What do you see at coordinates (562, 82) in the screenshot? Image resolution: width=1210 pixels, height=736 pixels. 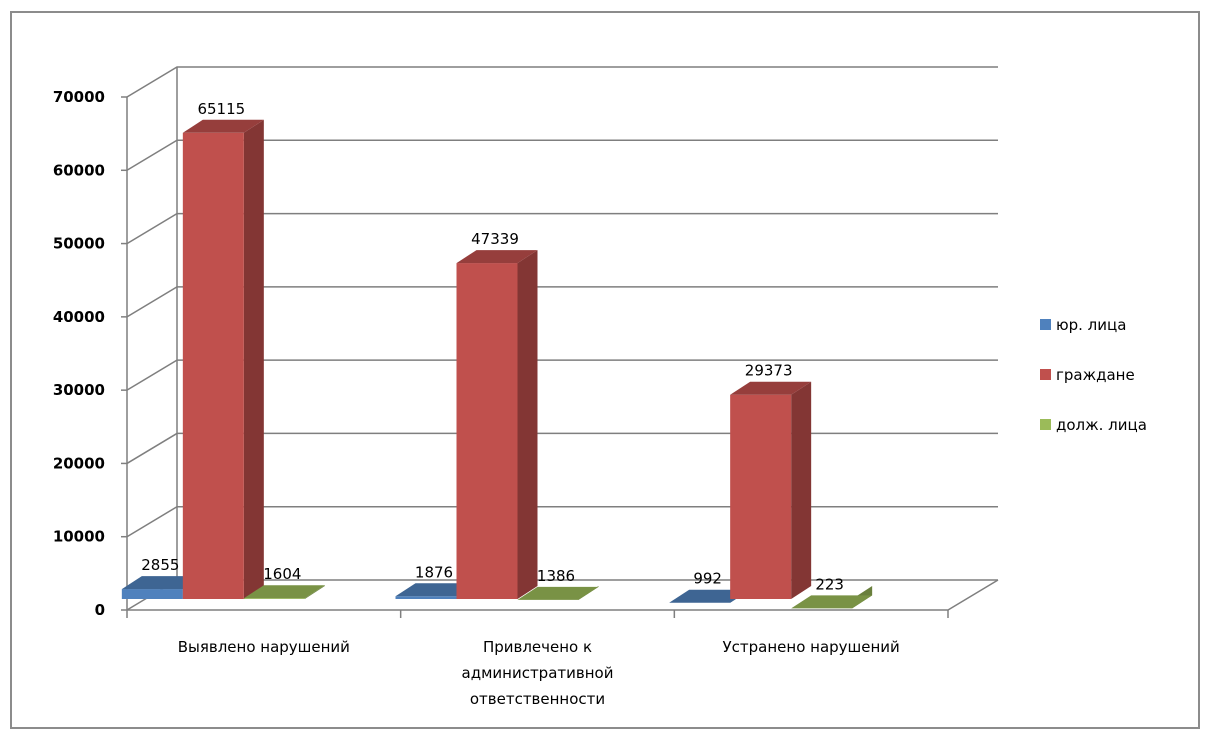 I see `gridline` at bounding box center [562, 82].